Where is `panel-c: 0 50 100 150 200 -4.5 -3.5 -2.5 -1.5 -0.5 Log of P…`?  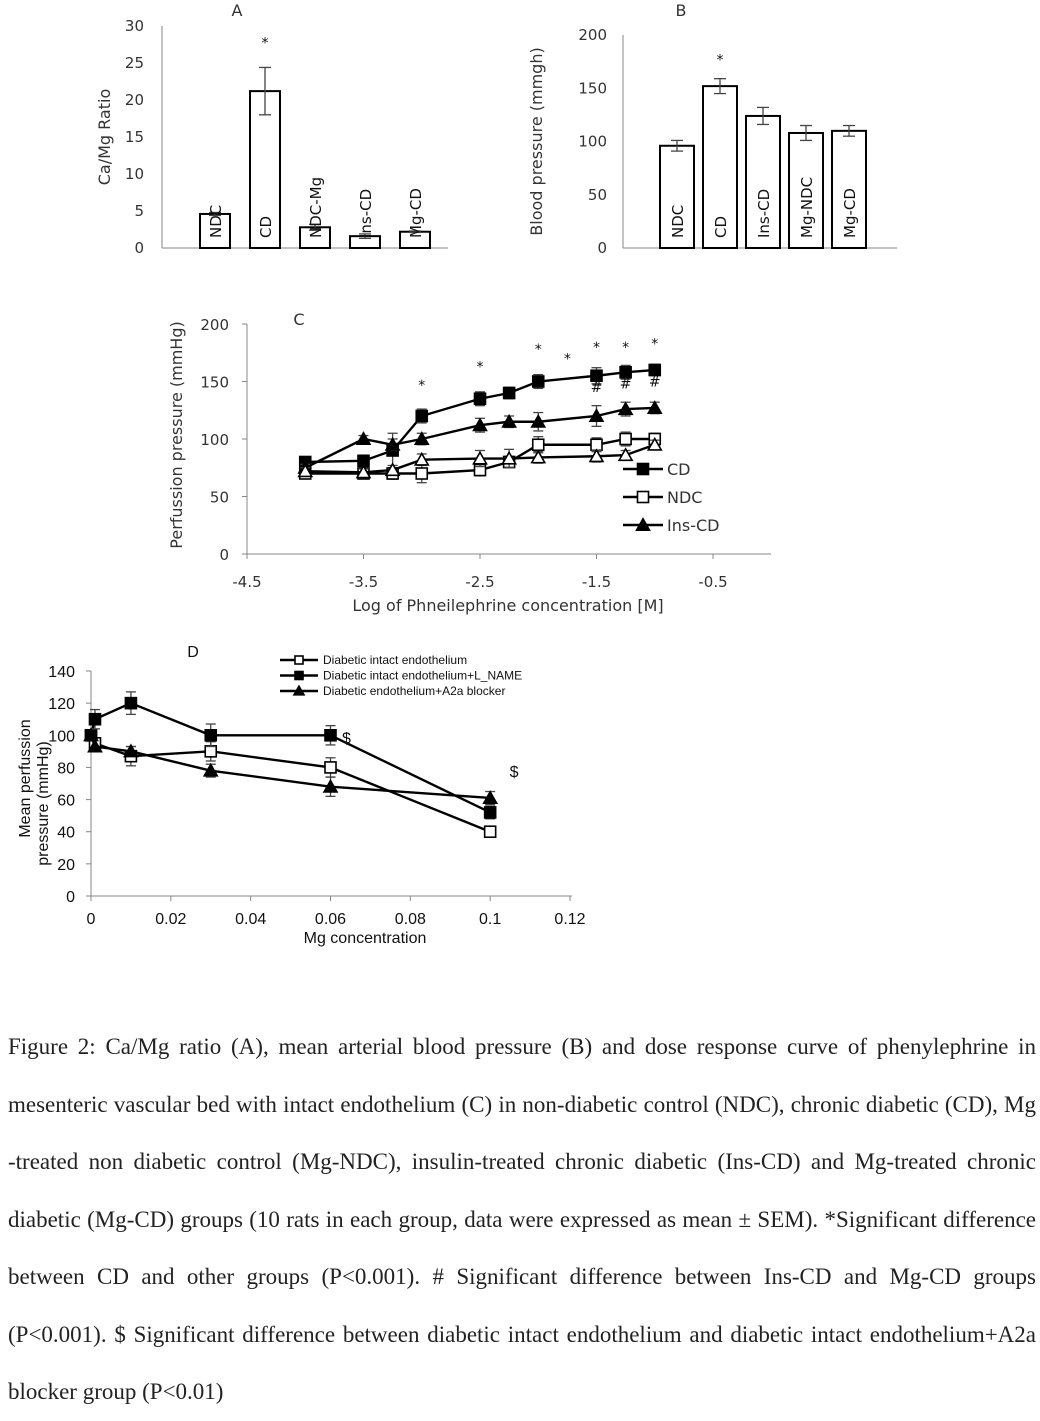 panel-c: 0 50 100 150 200 -4.5 -3.5 -2.5 -1.5 -0.5 Log of P… is located at coordinates (469, 462).